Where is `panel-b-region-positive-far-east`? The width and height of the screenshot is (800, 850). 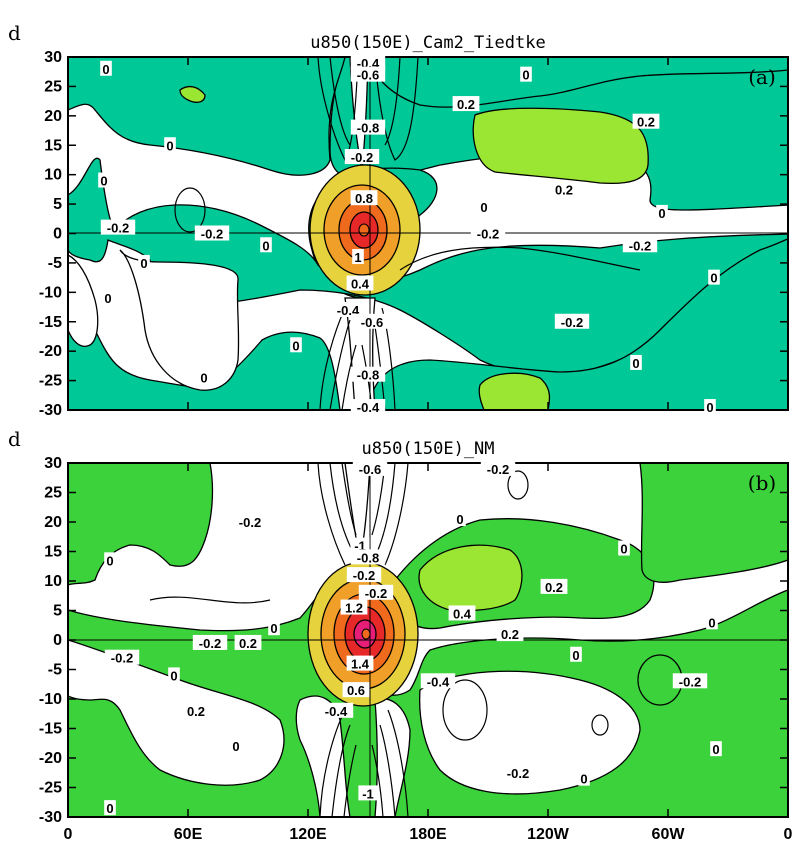
panel-b-region-positive-far-east is located at coordinates (713, 523).